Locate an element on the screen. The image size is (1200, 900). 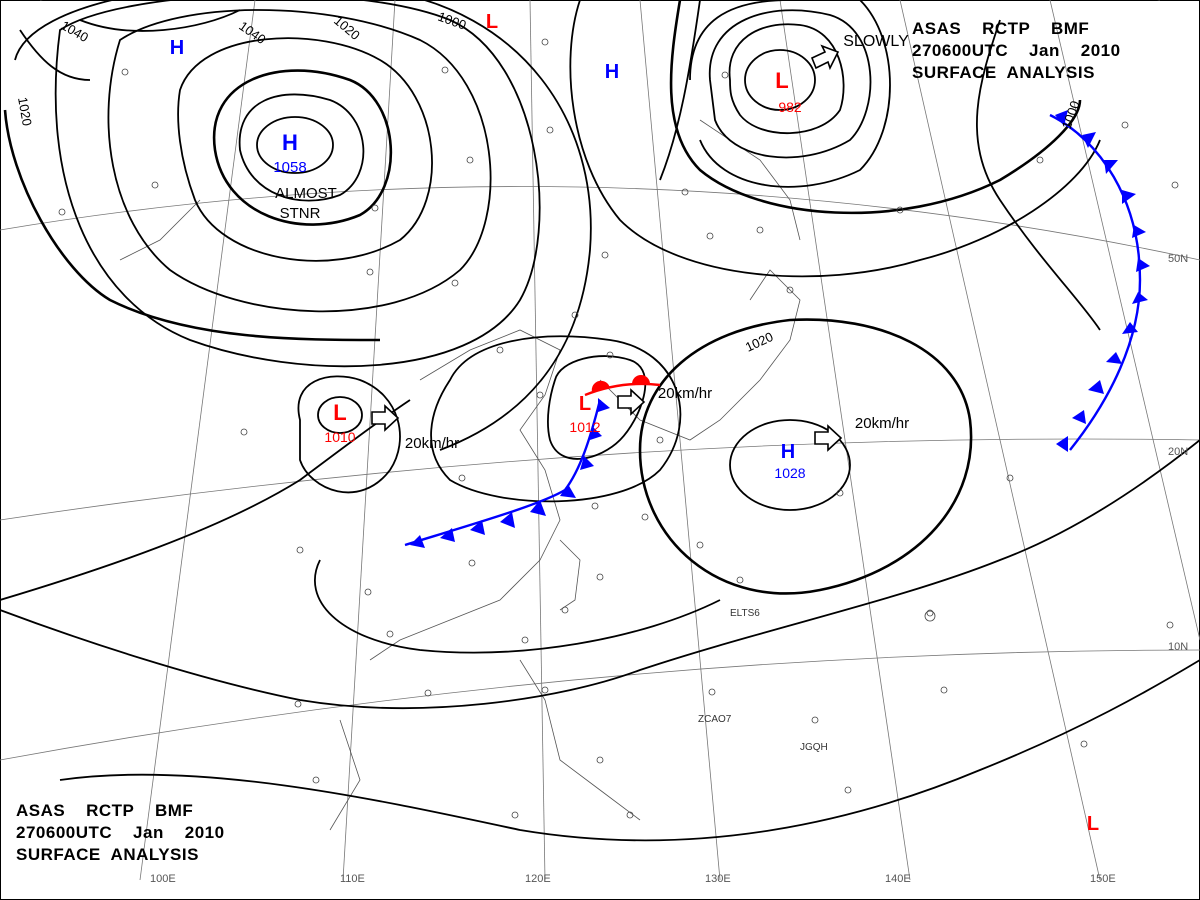
station-id: JGQH is located at coordinates (814, 747).